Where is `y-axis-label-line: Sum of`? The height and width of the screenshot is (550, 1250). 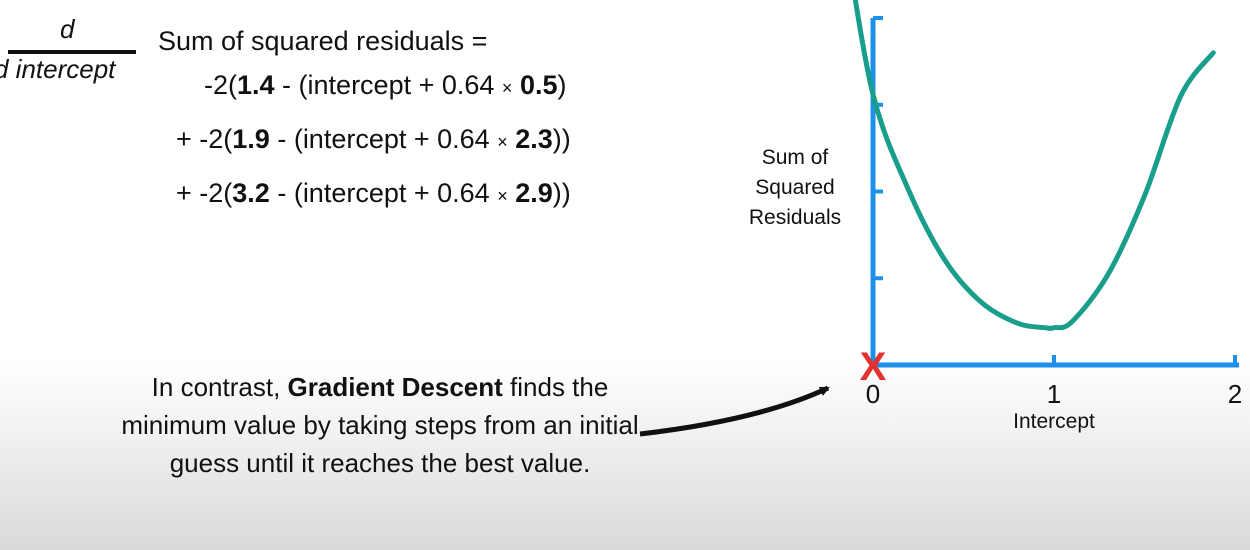
y-axis-label-line: Sum of is located at coordinates (795, 157).